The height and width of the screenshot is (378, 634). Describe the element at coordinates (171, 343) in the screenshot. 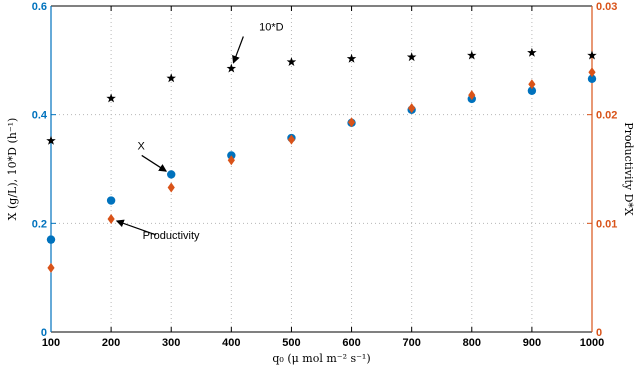

I see `x-tick-label: 300` at that location.